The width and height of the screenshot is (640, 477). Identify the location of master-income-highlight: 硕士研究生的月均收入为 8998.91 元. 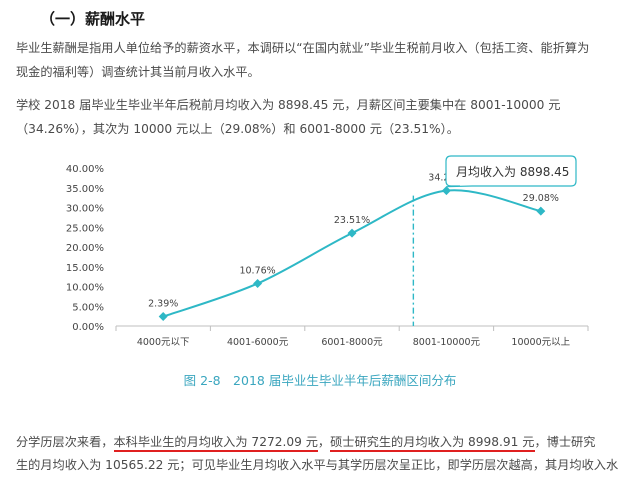
(432, 443).